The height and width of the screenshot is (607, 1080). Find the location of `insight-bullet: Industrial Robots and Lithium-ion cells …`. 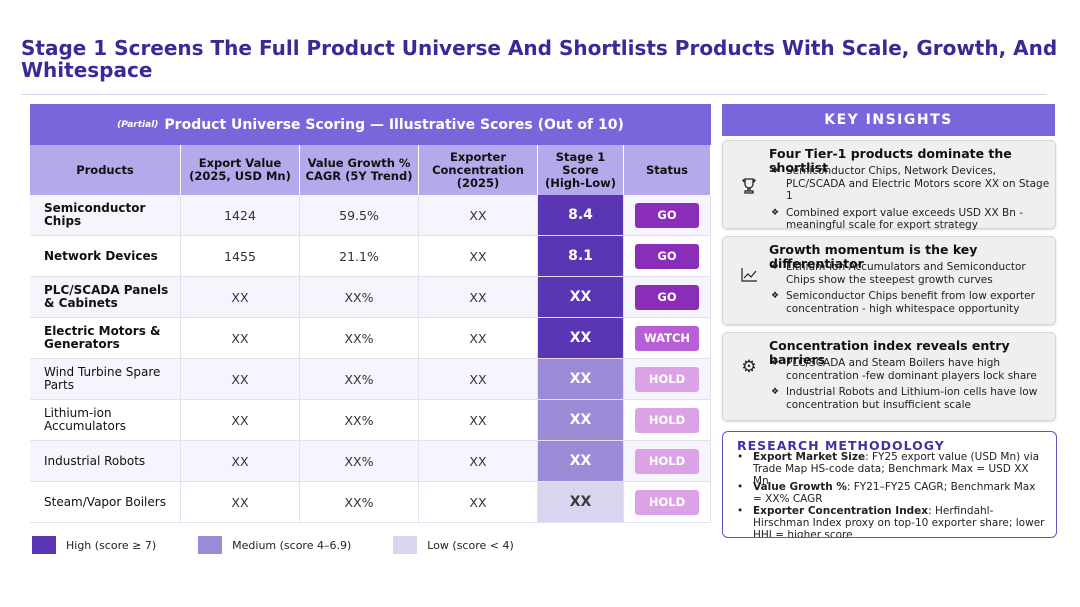

insight-bullet: Industrial Robots and Lithium-ion cells … is located at coordinates (911, 398).